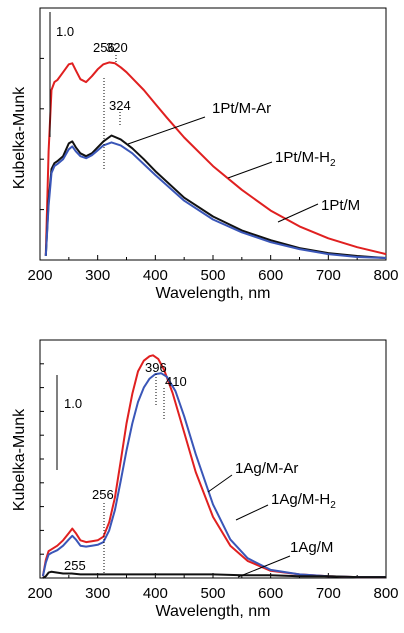 The width and height of the screenshot is (404, 633). Describe the element at coordinates (340, 205) in the screenshot. I see `top-series-label-m: 1Pt/M` at that location.